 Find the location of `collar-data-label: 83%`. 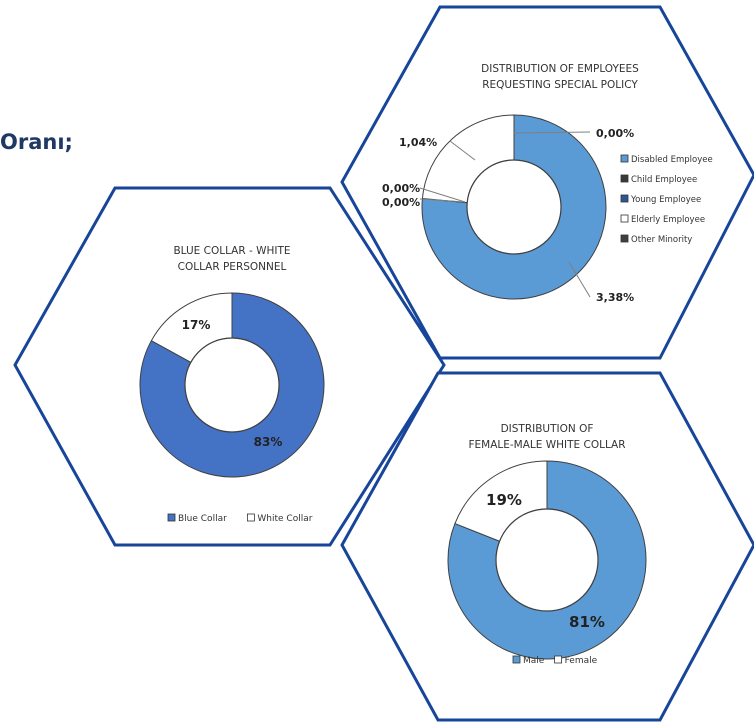

collar-data-label: 83% is located at coordinates (268, 442).